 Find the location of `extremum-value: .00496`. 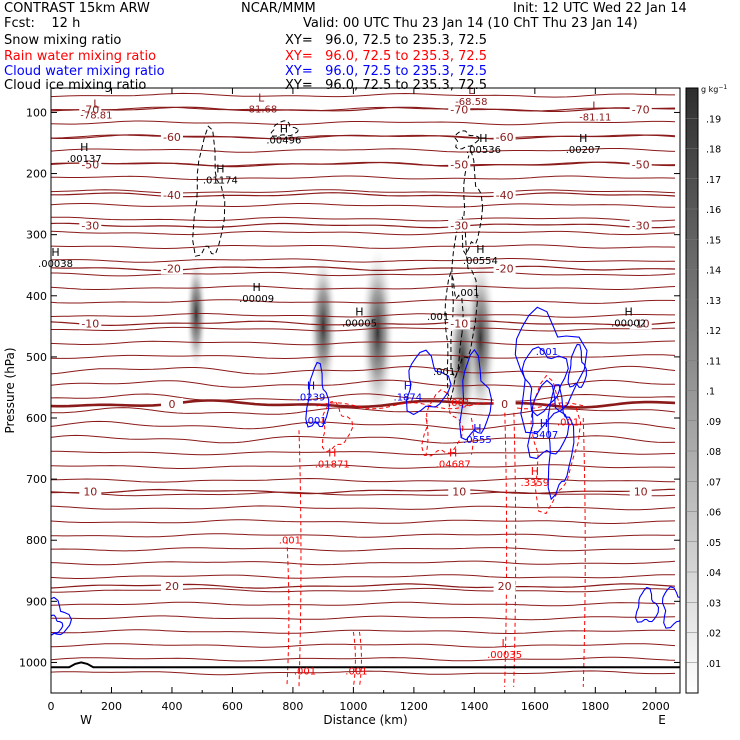

extremum-value: .00496 is located at coordinates (283, 141).